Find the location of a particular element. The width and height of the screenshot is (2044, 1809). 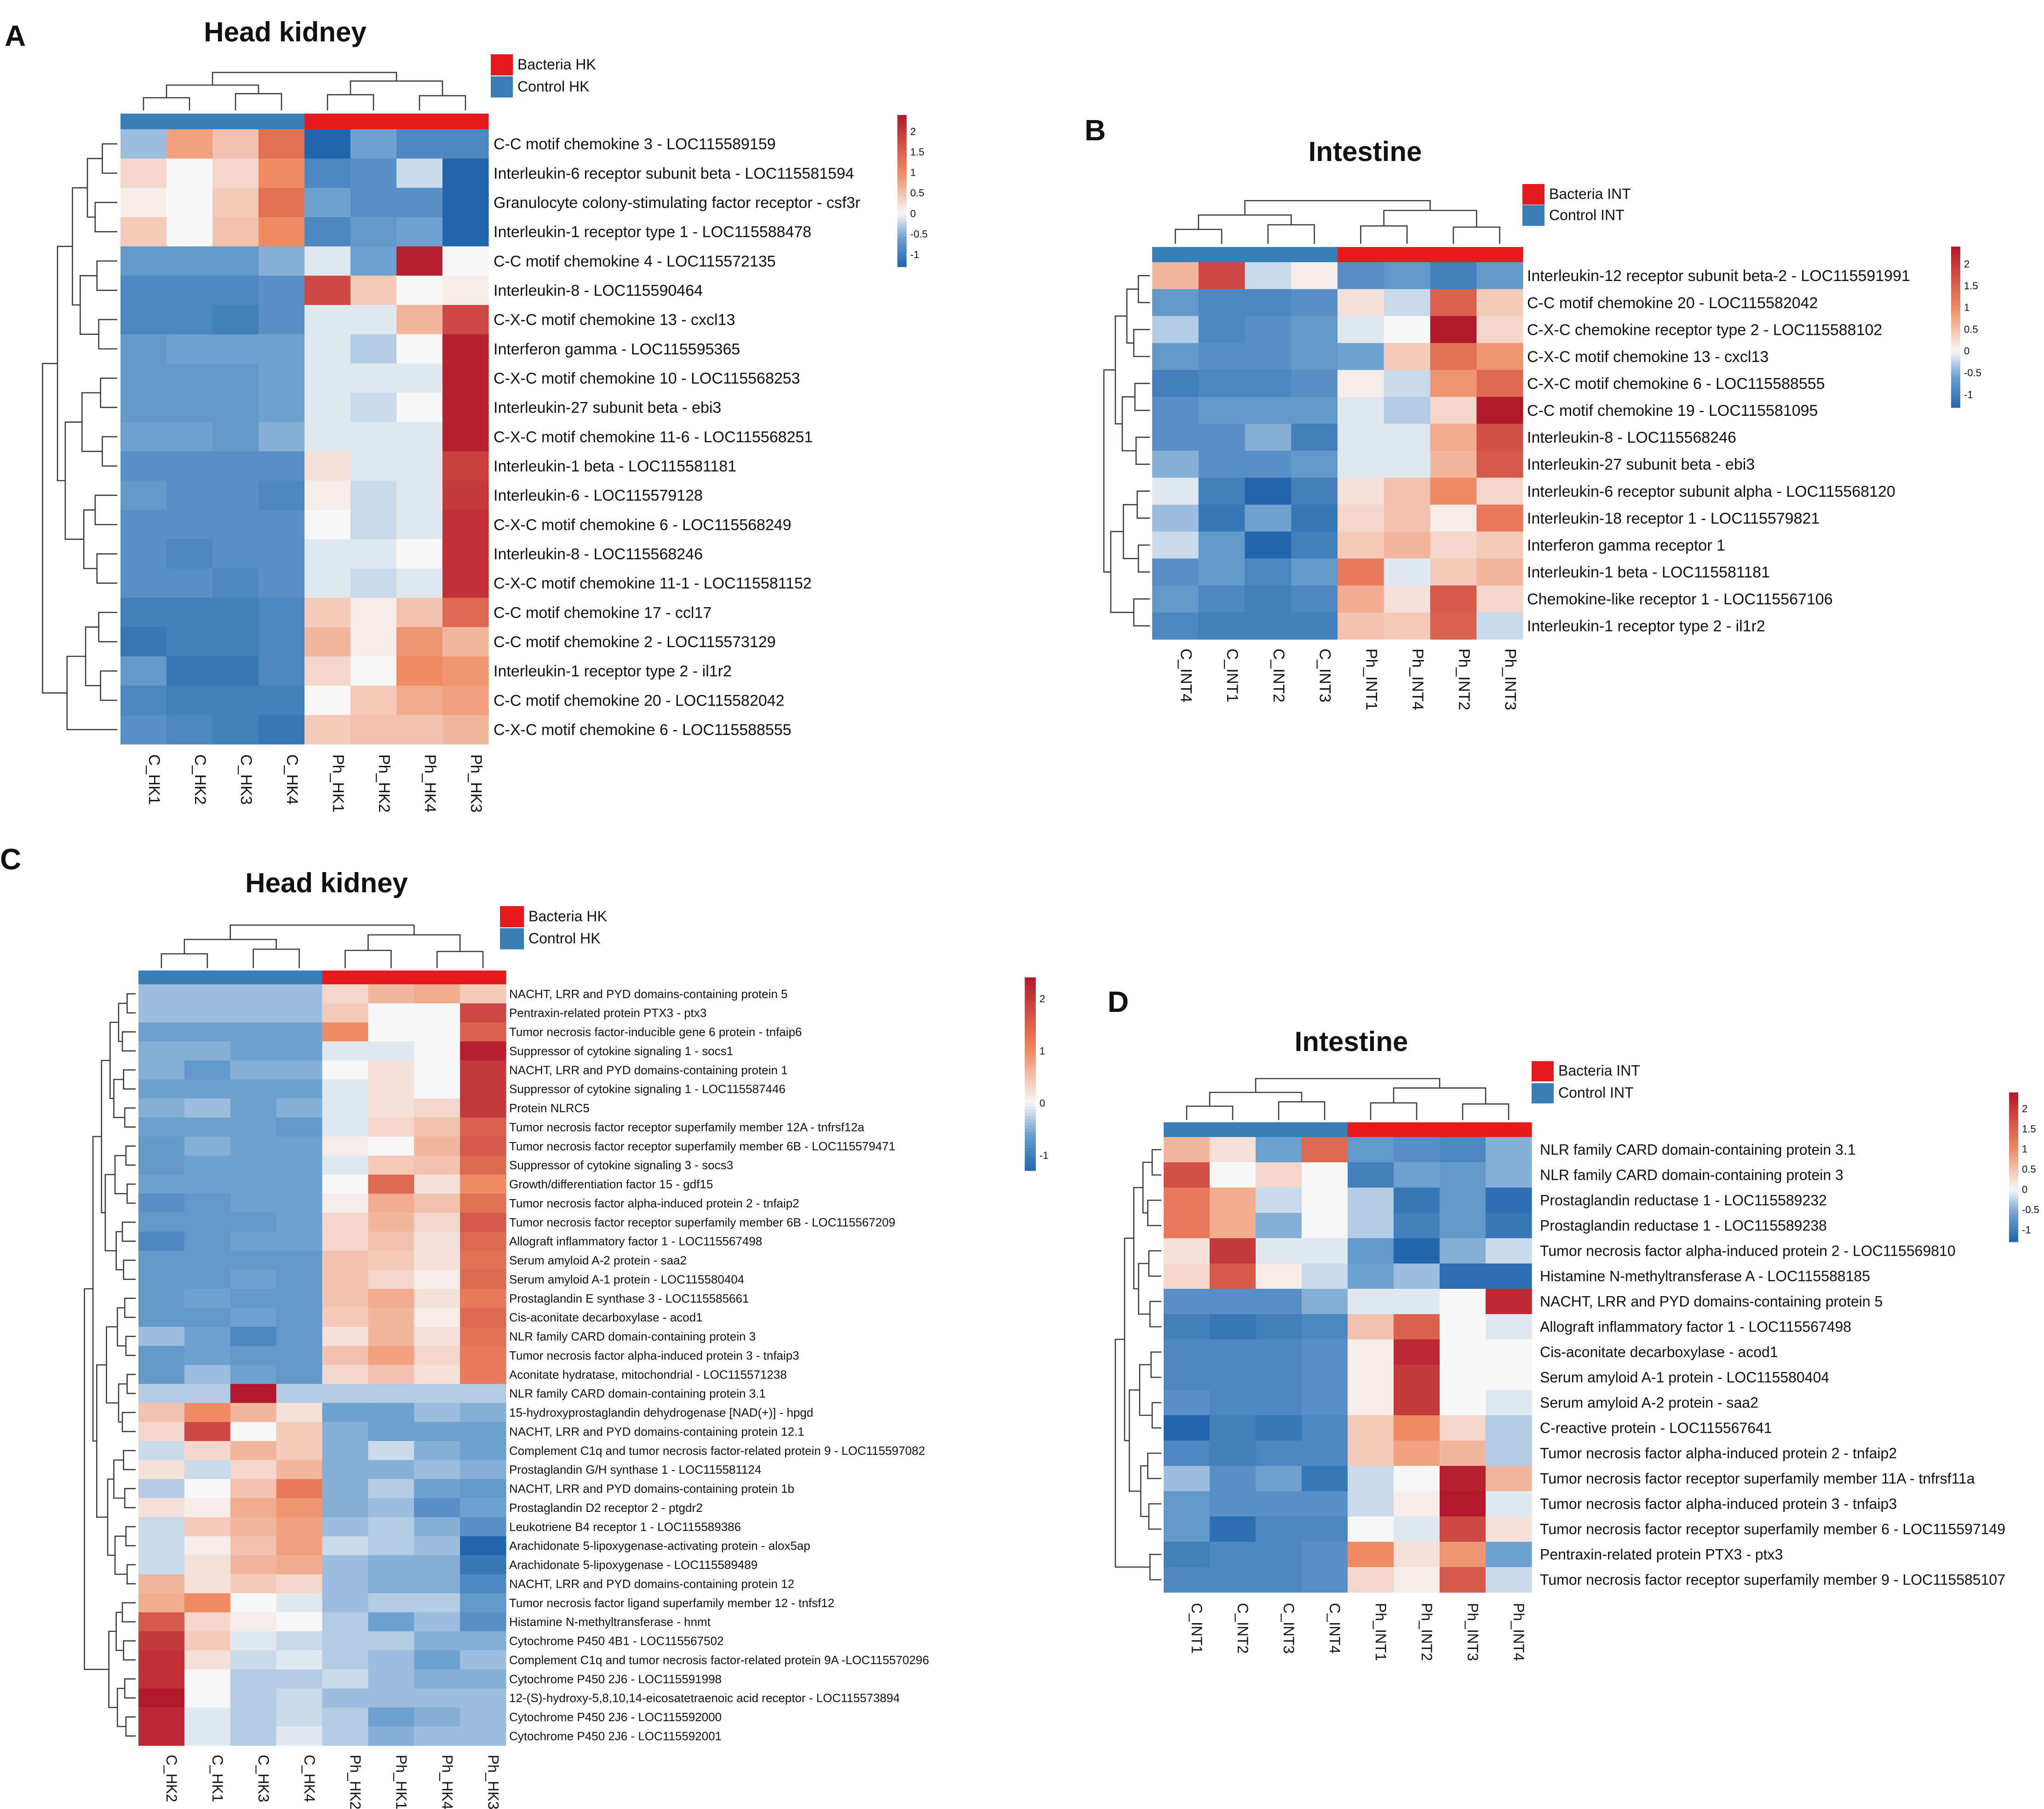

row-label: Pentraxin-related protein PTX3 - ptx3 is located at coordinates (1661, 1554).